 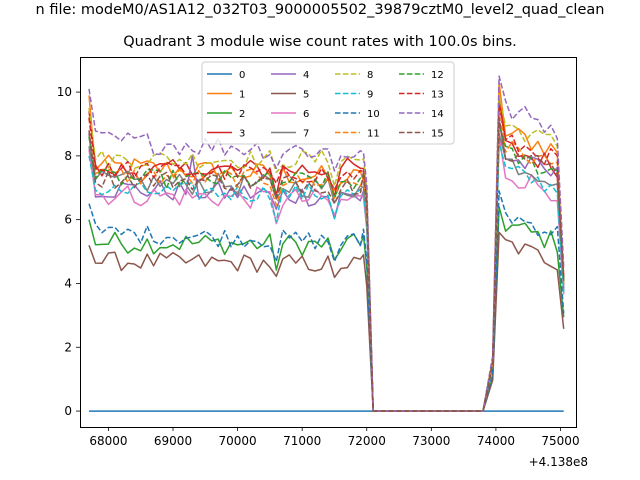 I want to click on legend-label-11: 11, so click(x=373, y=134).